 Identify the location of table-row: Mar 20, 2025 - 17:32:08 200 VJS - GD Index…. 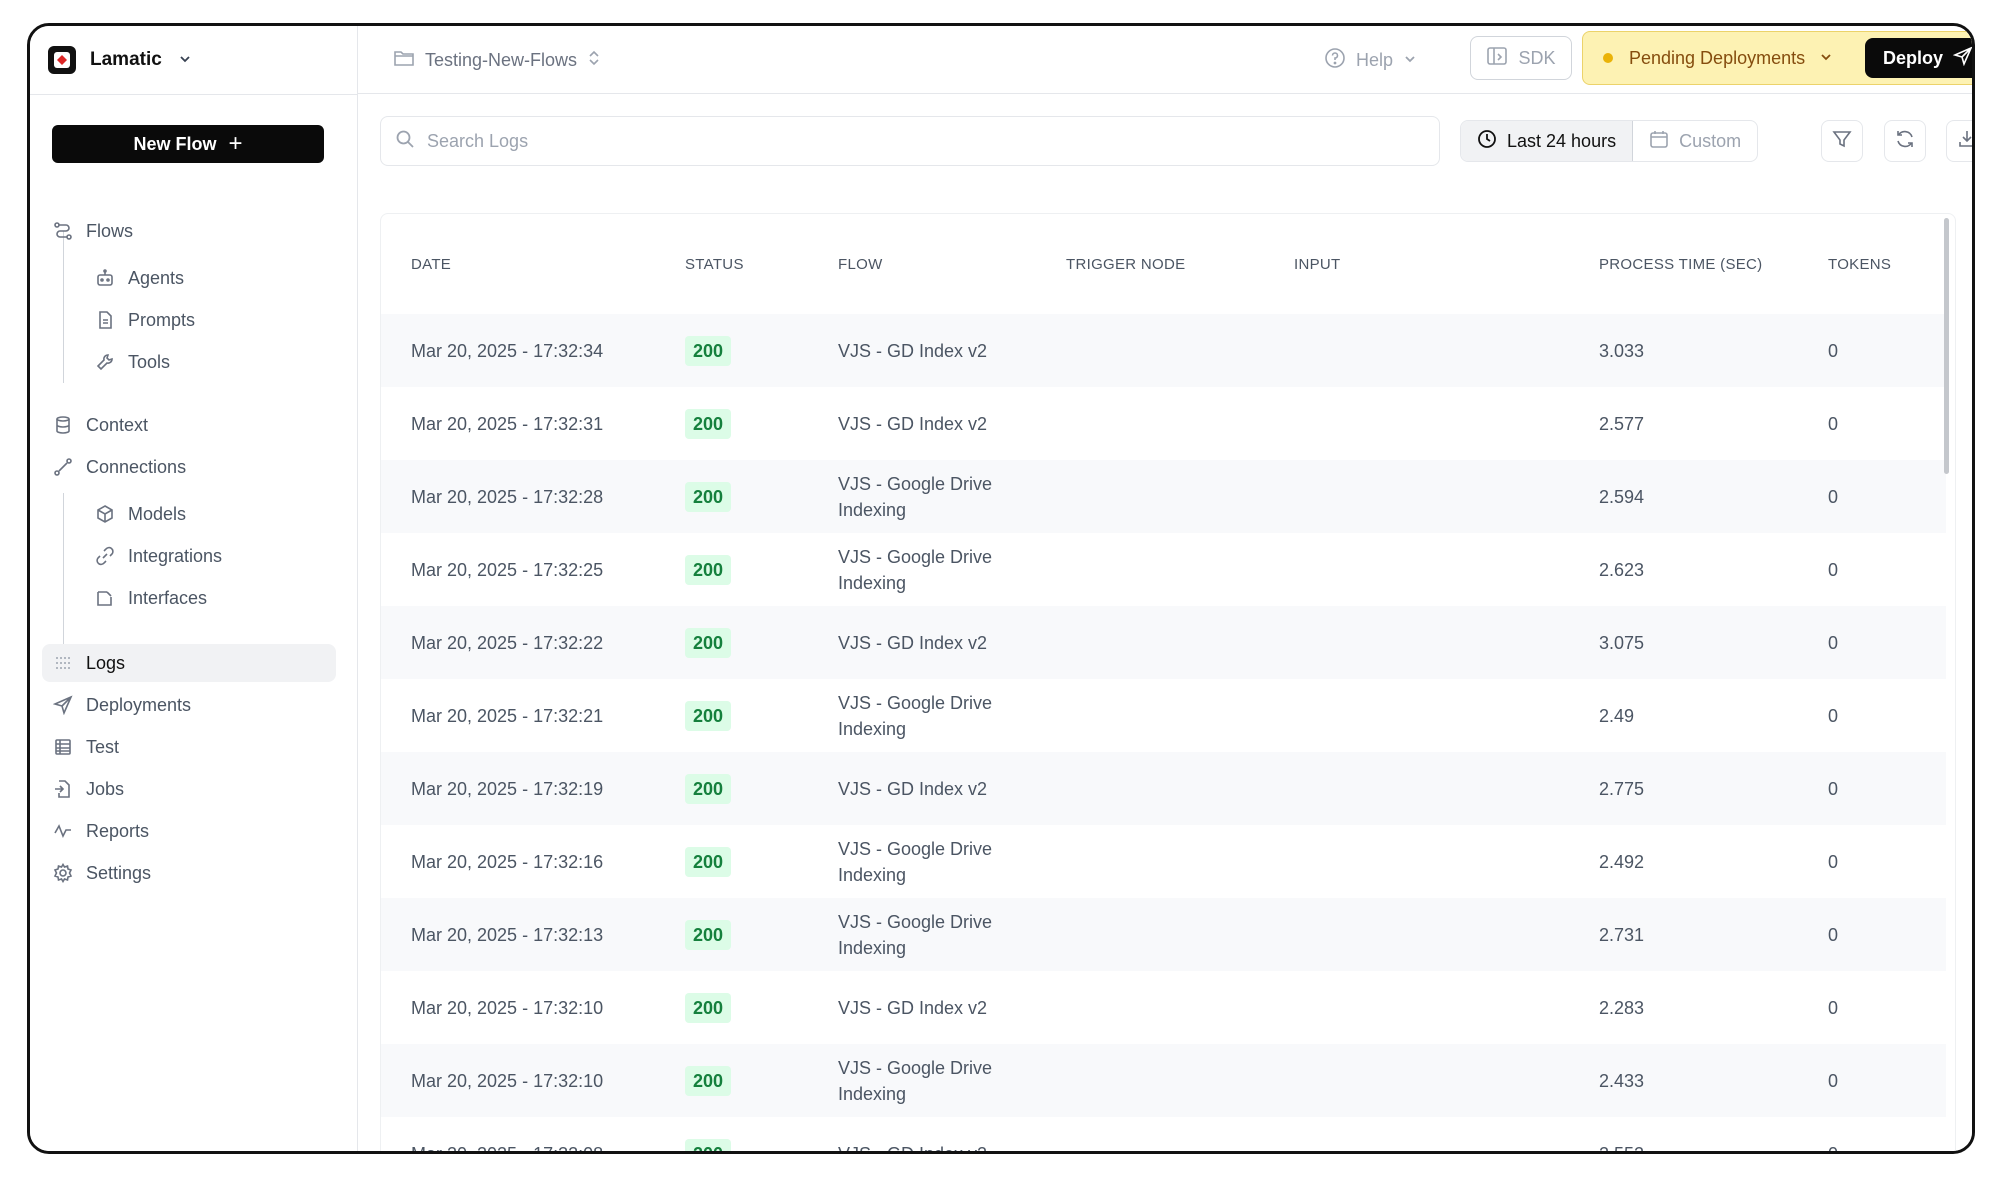
(1163, 1134).